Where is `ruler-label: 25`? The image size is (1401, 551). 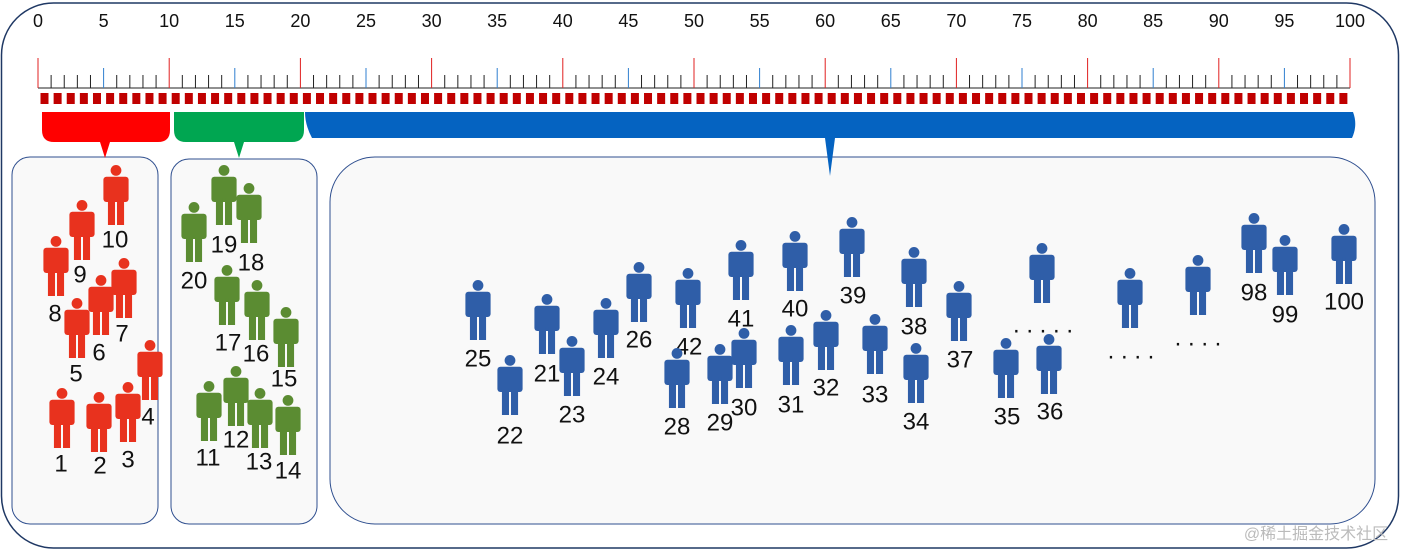
ruler-label: 25 is located at coordinates (366, 21).